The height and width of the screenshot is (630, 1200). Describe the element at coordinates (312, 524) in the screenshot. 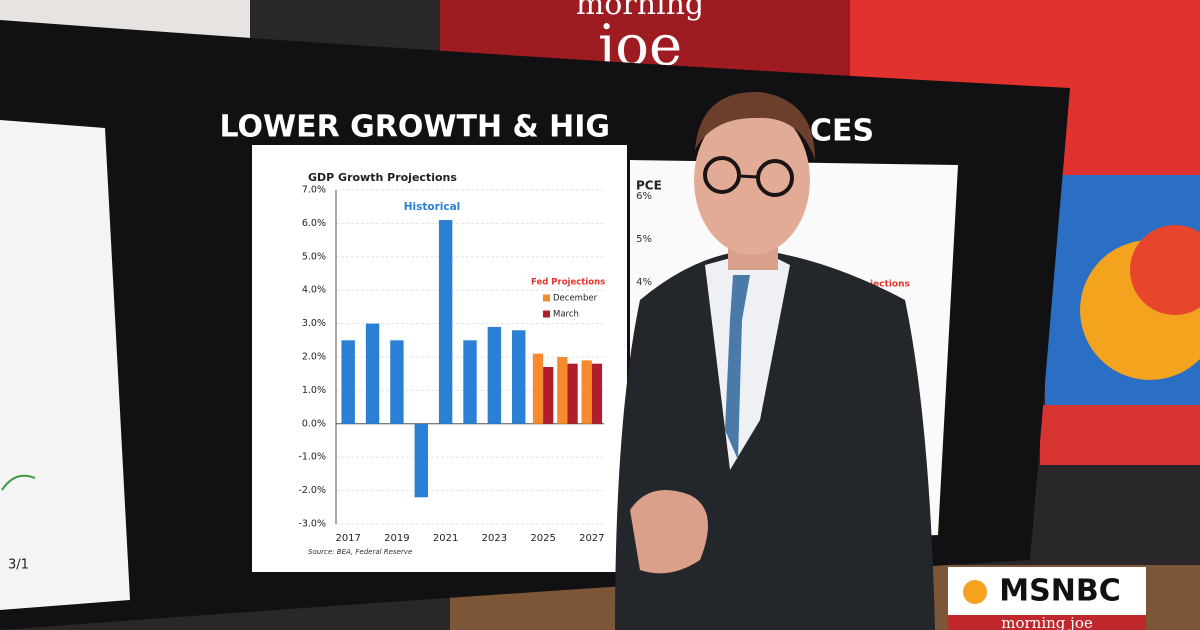

I see `y-tick-label: -3.0%` at that location.